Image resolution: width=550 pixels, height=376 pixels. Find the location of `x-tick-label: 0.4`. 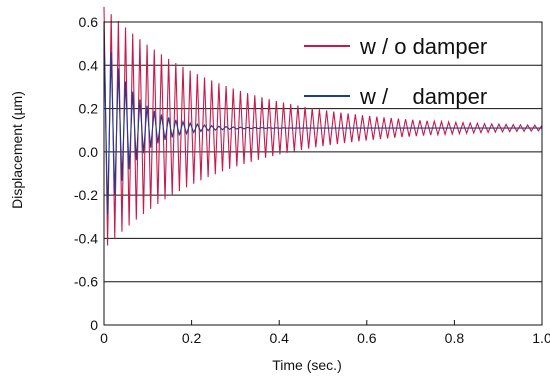

x-tick-label: 0.4 is located at coordinates (279, 338).